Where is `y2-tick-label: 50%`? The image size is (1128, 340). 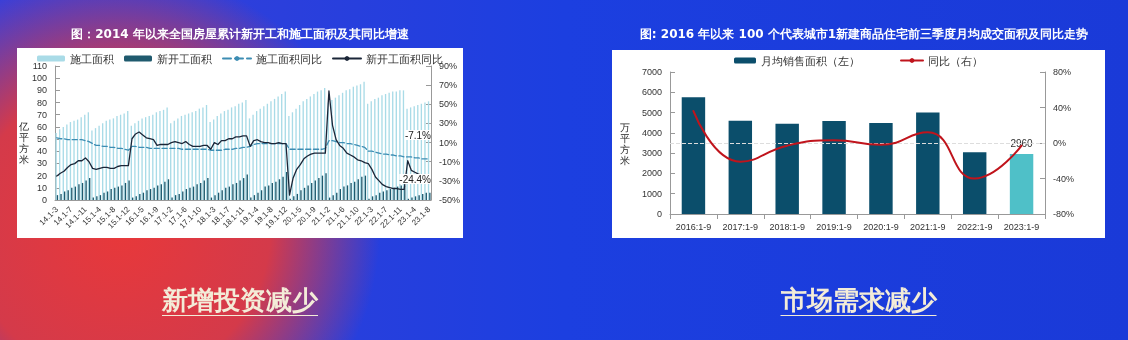 y2-tick-label: 50% is located at coordinates (448, 104).